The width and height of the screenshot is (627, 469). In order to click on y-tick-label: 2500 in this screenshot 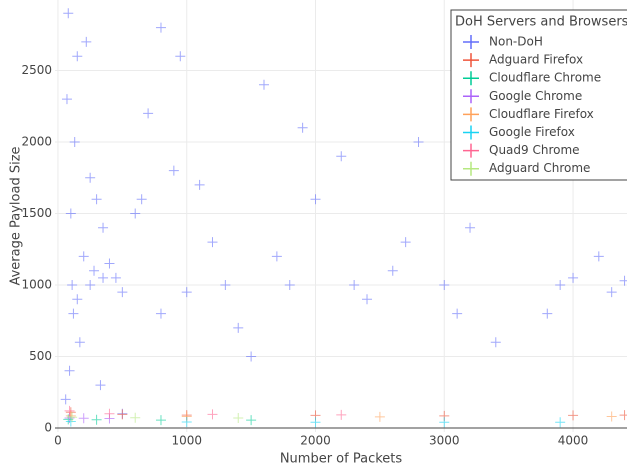, I will do `click(36, 70)`.